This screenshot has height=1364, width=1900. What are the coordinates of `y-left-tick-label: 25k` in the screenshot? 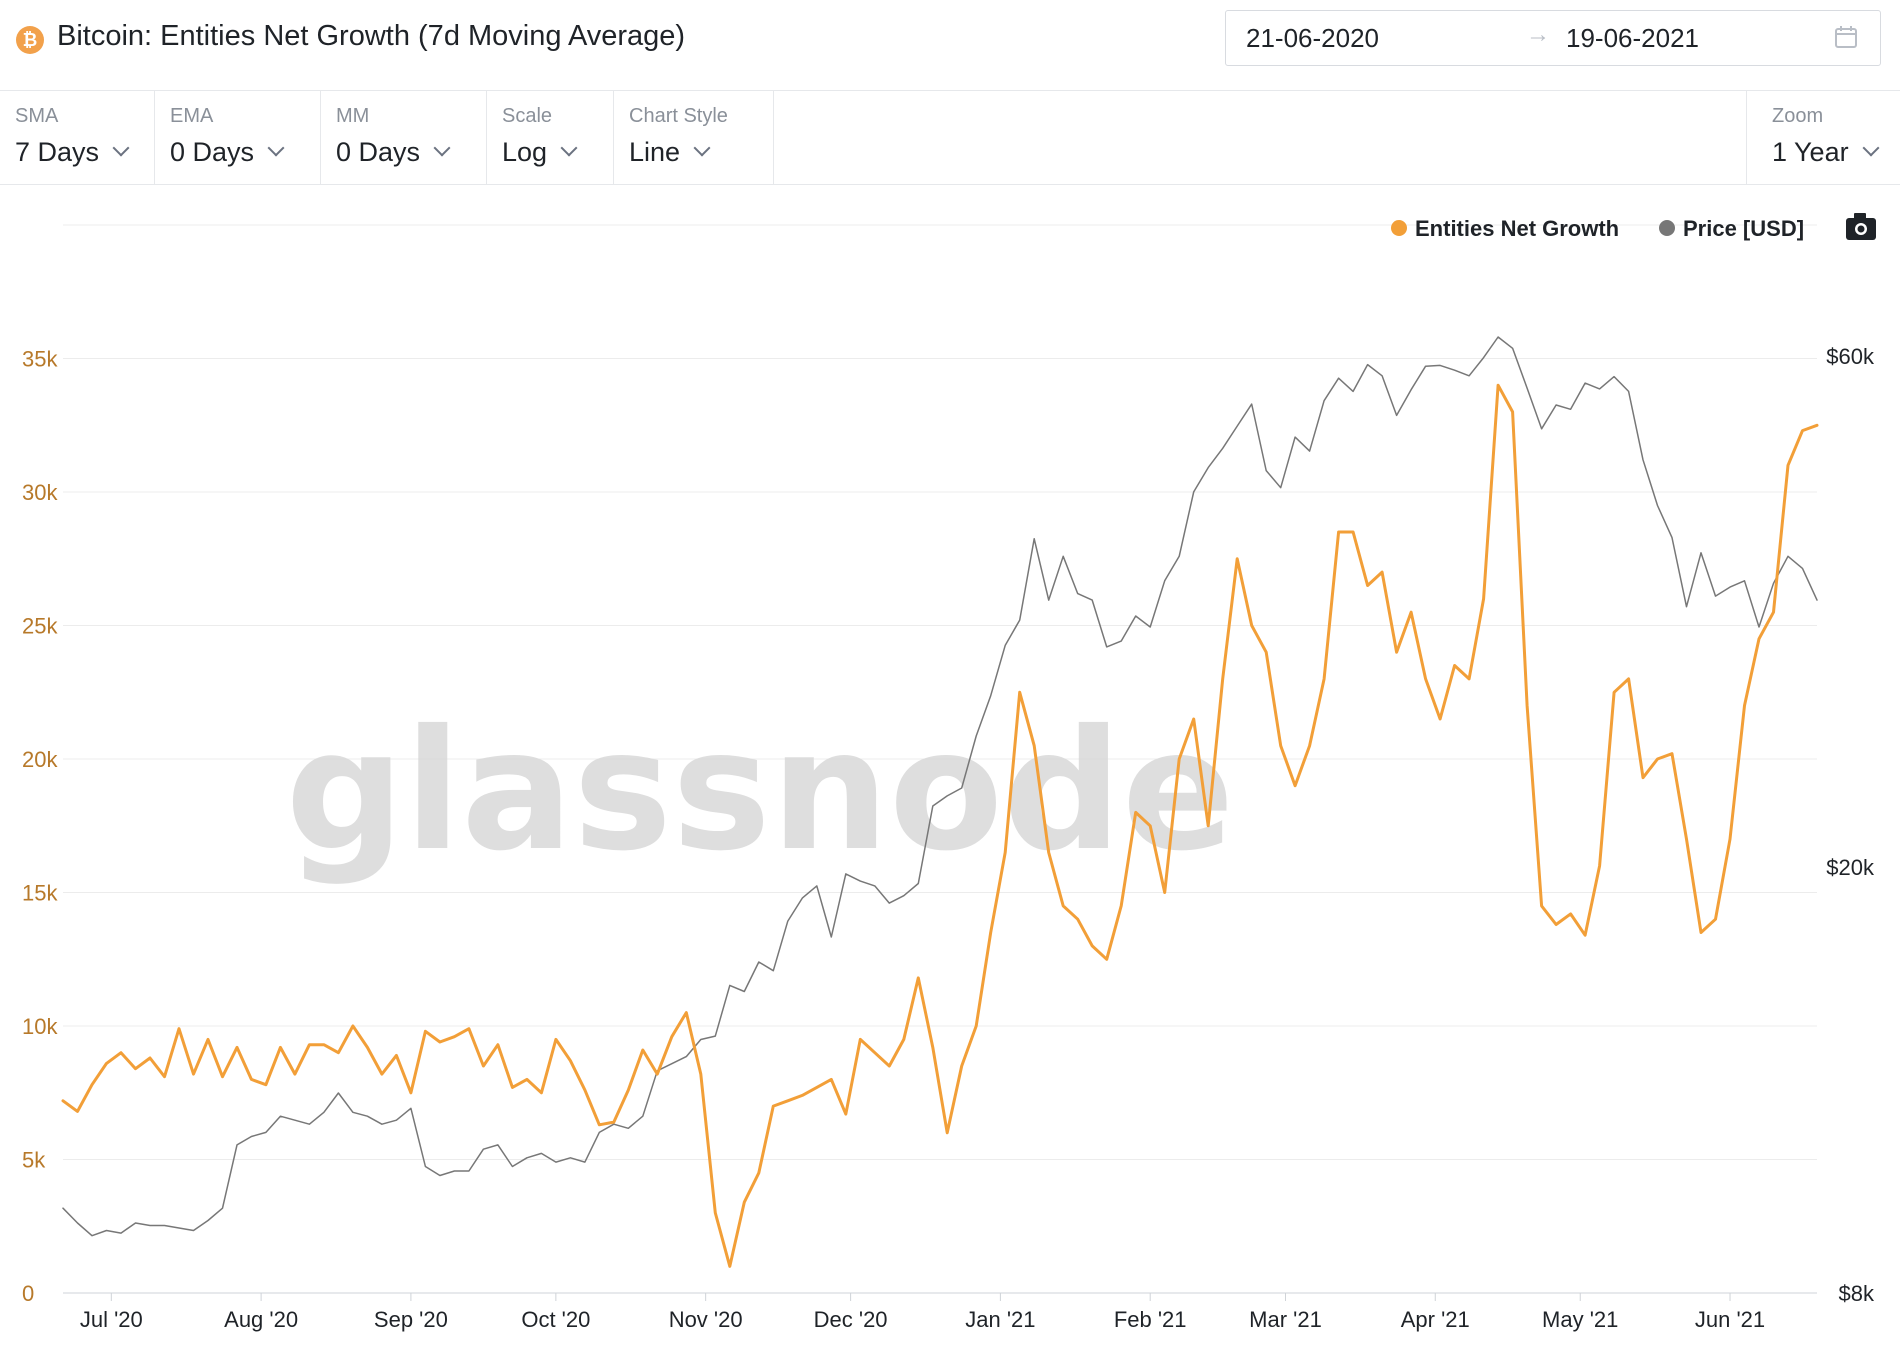 It's located at (40, 626).